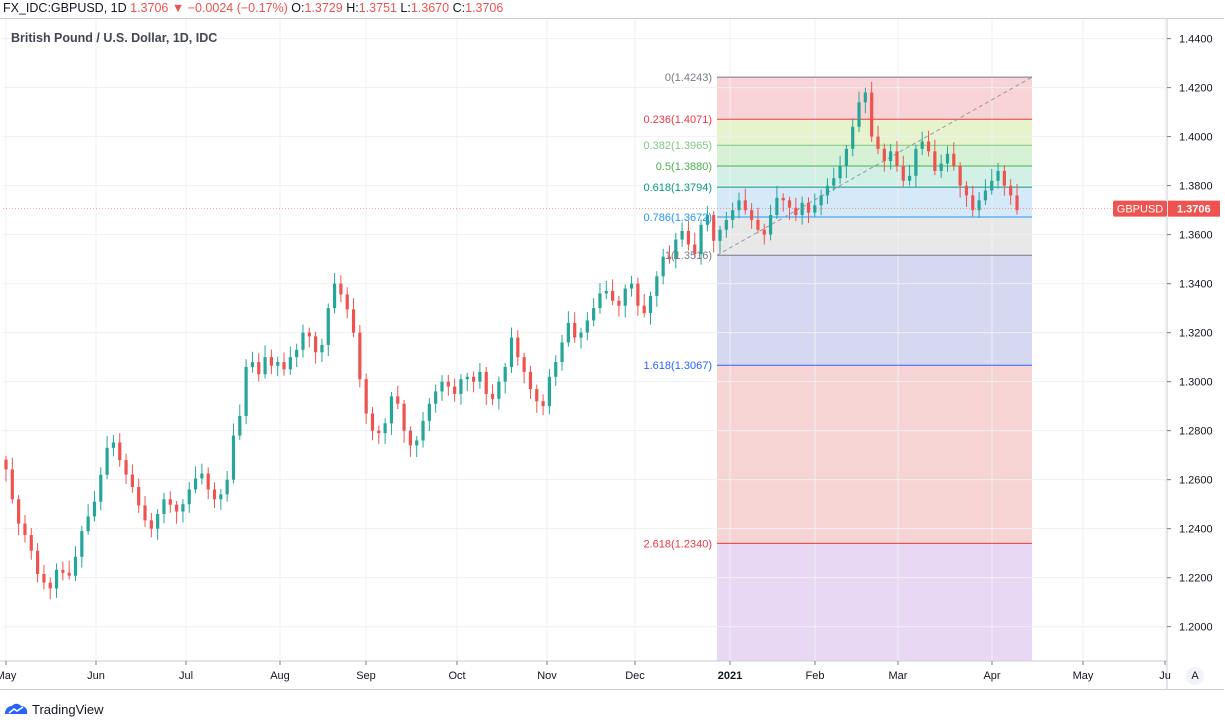 The height and width of the screenshot is (727, 1225). Describe the element at coordinates (484, 8) in the screenshot. I see `close-value: 1.3706` at that location.